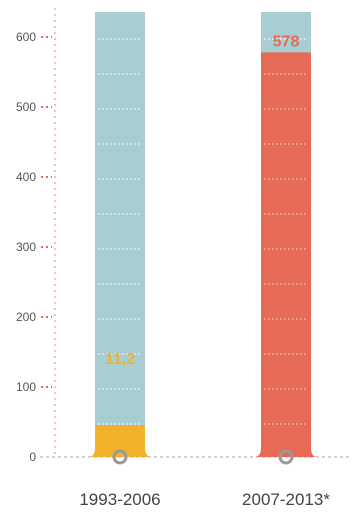  What do you see at coordinates (286, 499) in the screenshot?
I see `category-label: 2007-2013*` at bounding box center [286, 499].